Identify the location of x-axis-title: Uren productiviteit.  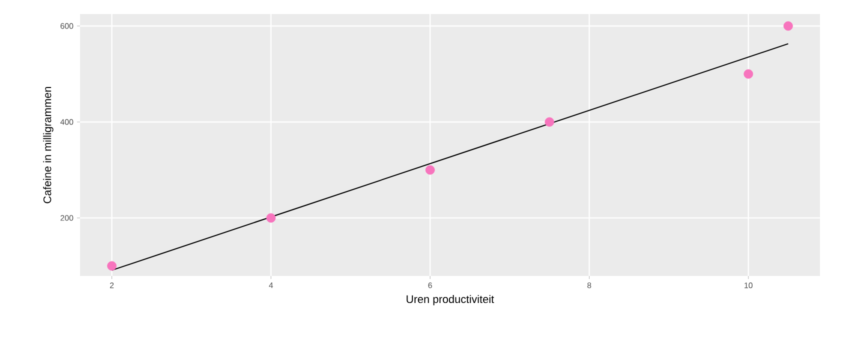
(450, 300).